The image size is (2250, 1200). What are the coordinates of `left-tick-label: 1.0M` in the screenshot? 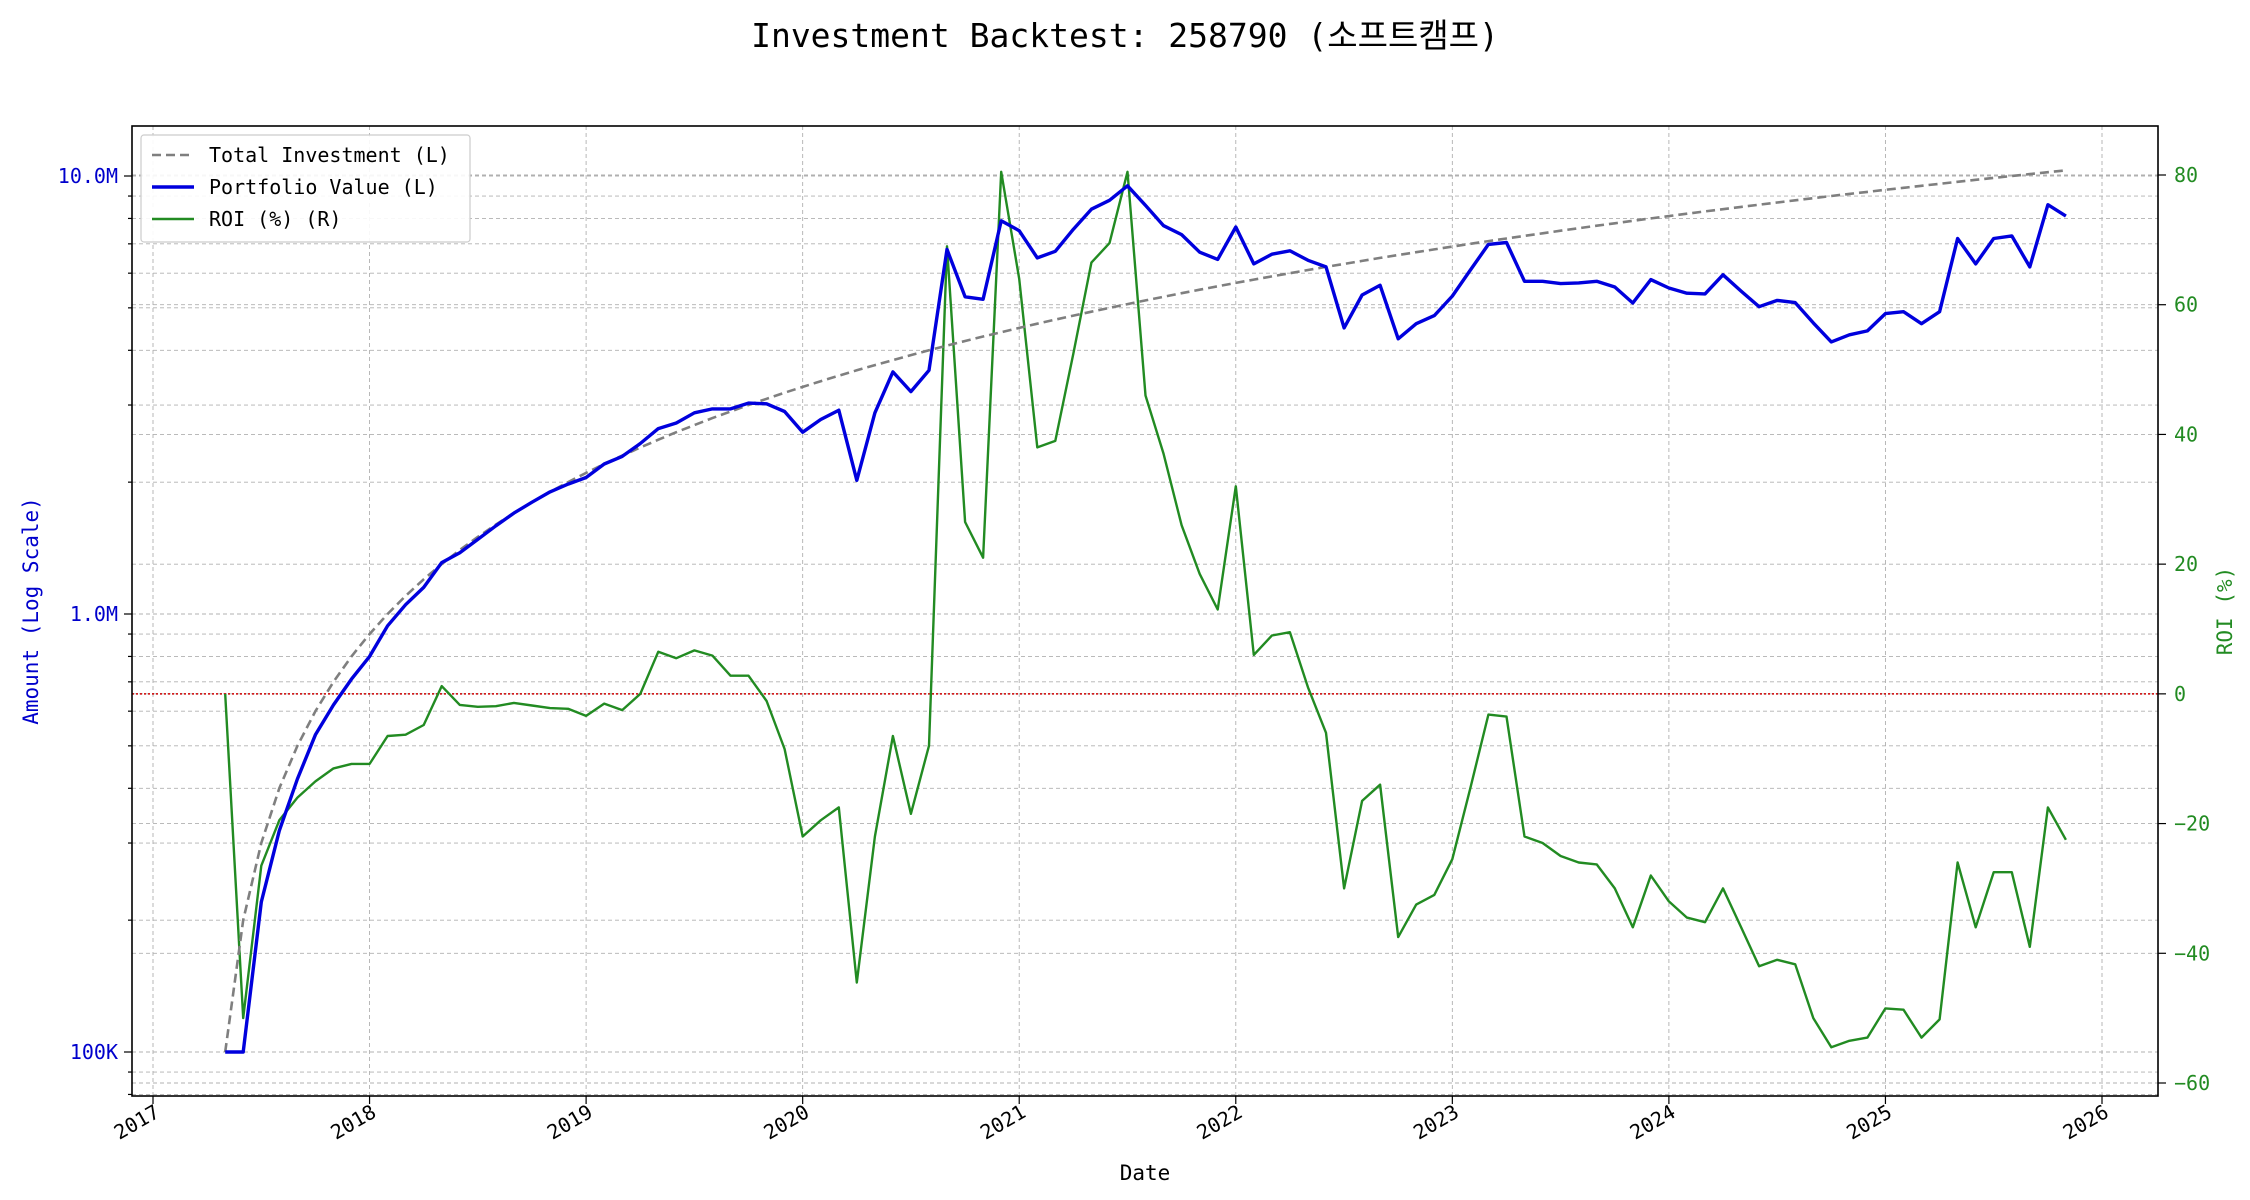 It's located at (94, 614).